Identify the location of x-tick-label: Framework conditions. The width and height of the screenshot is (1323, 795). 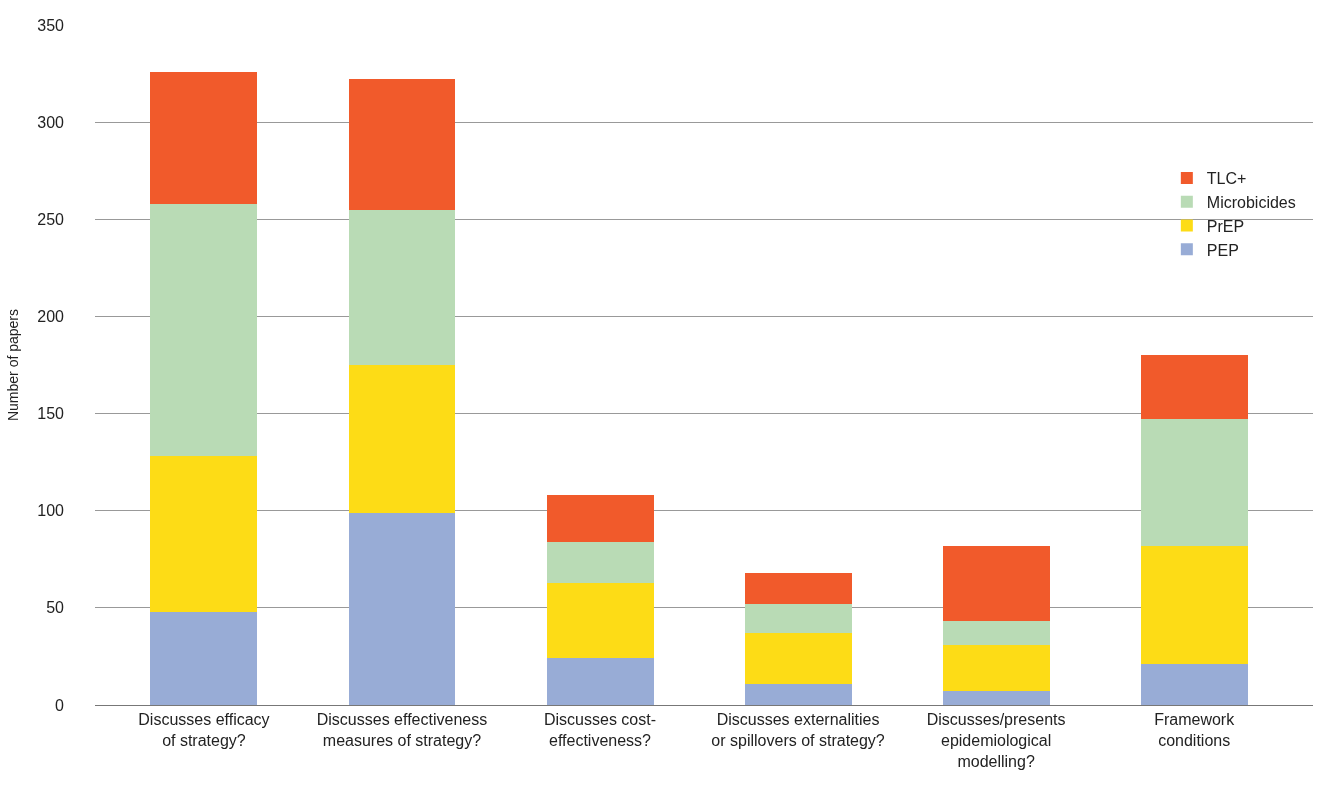
(1195, 730).